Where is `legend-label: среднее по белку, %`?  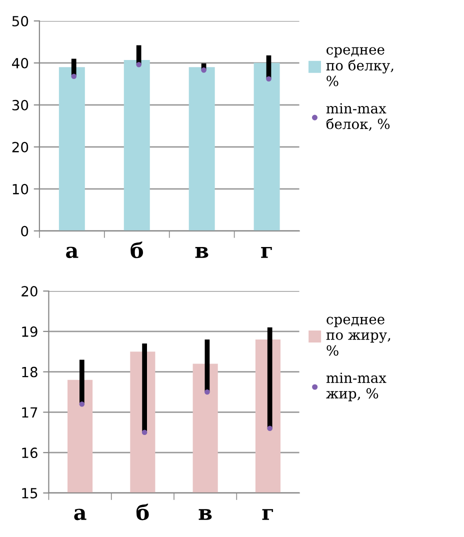
legend-label: среднее по белку, % is located at coordinates (360, 66).